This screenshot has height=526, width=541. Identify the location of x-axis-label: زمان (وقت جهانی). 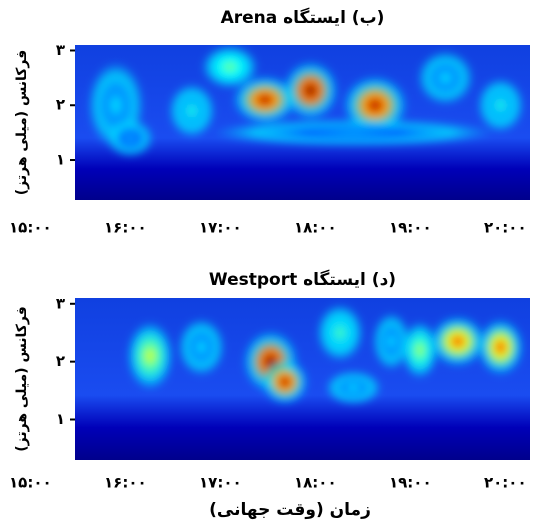
(290, 510).